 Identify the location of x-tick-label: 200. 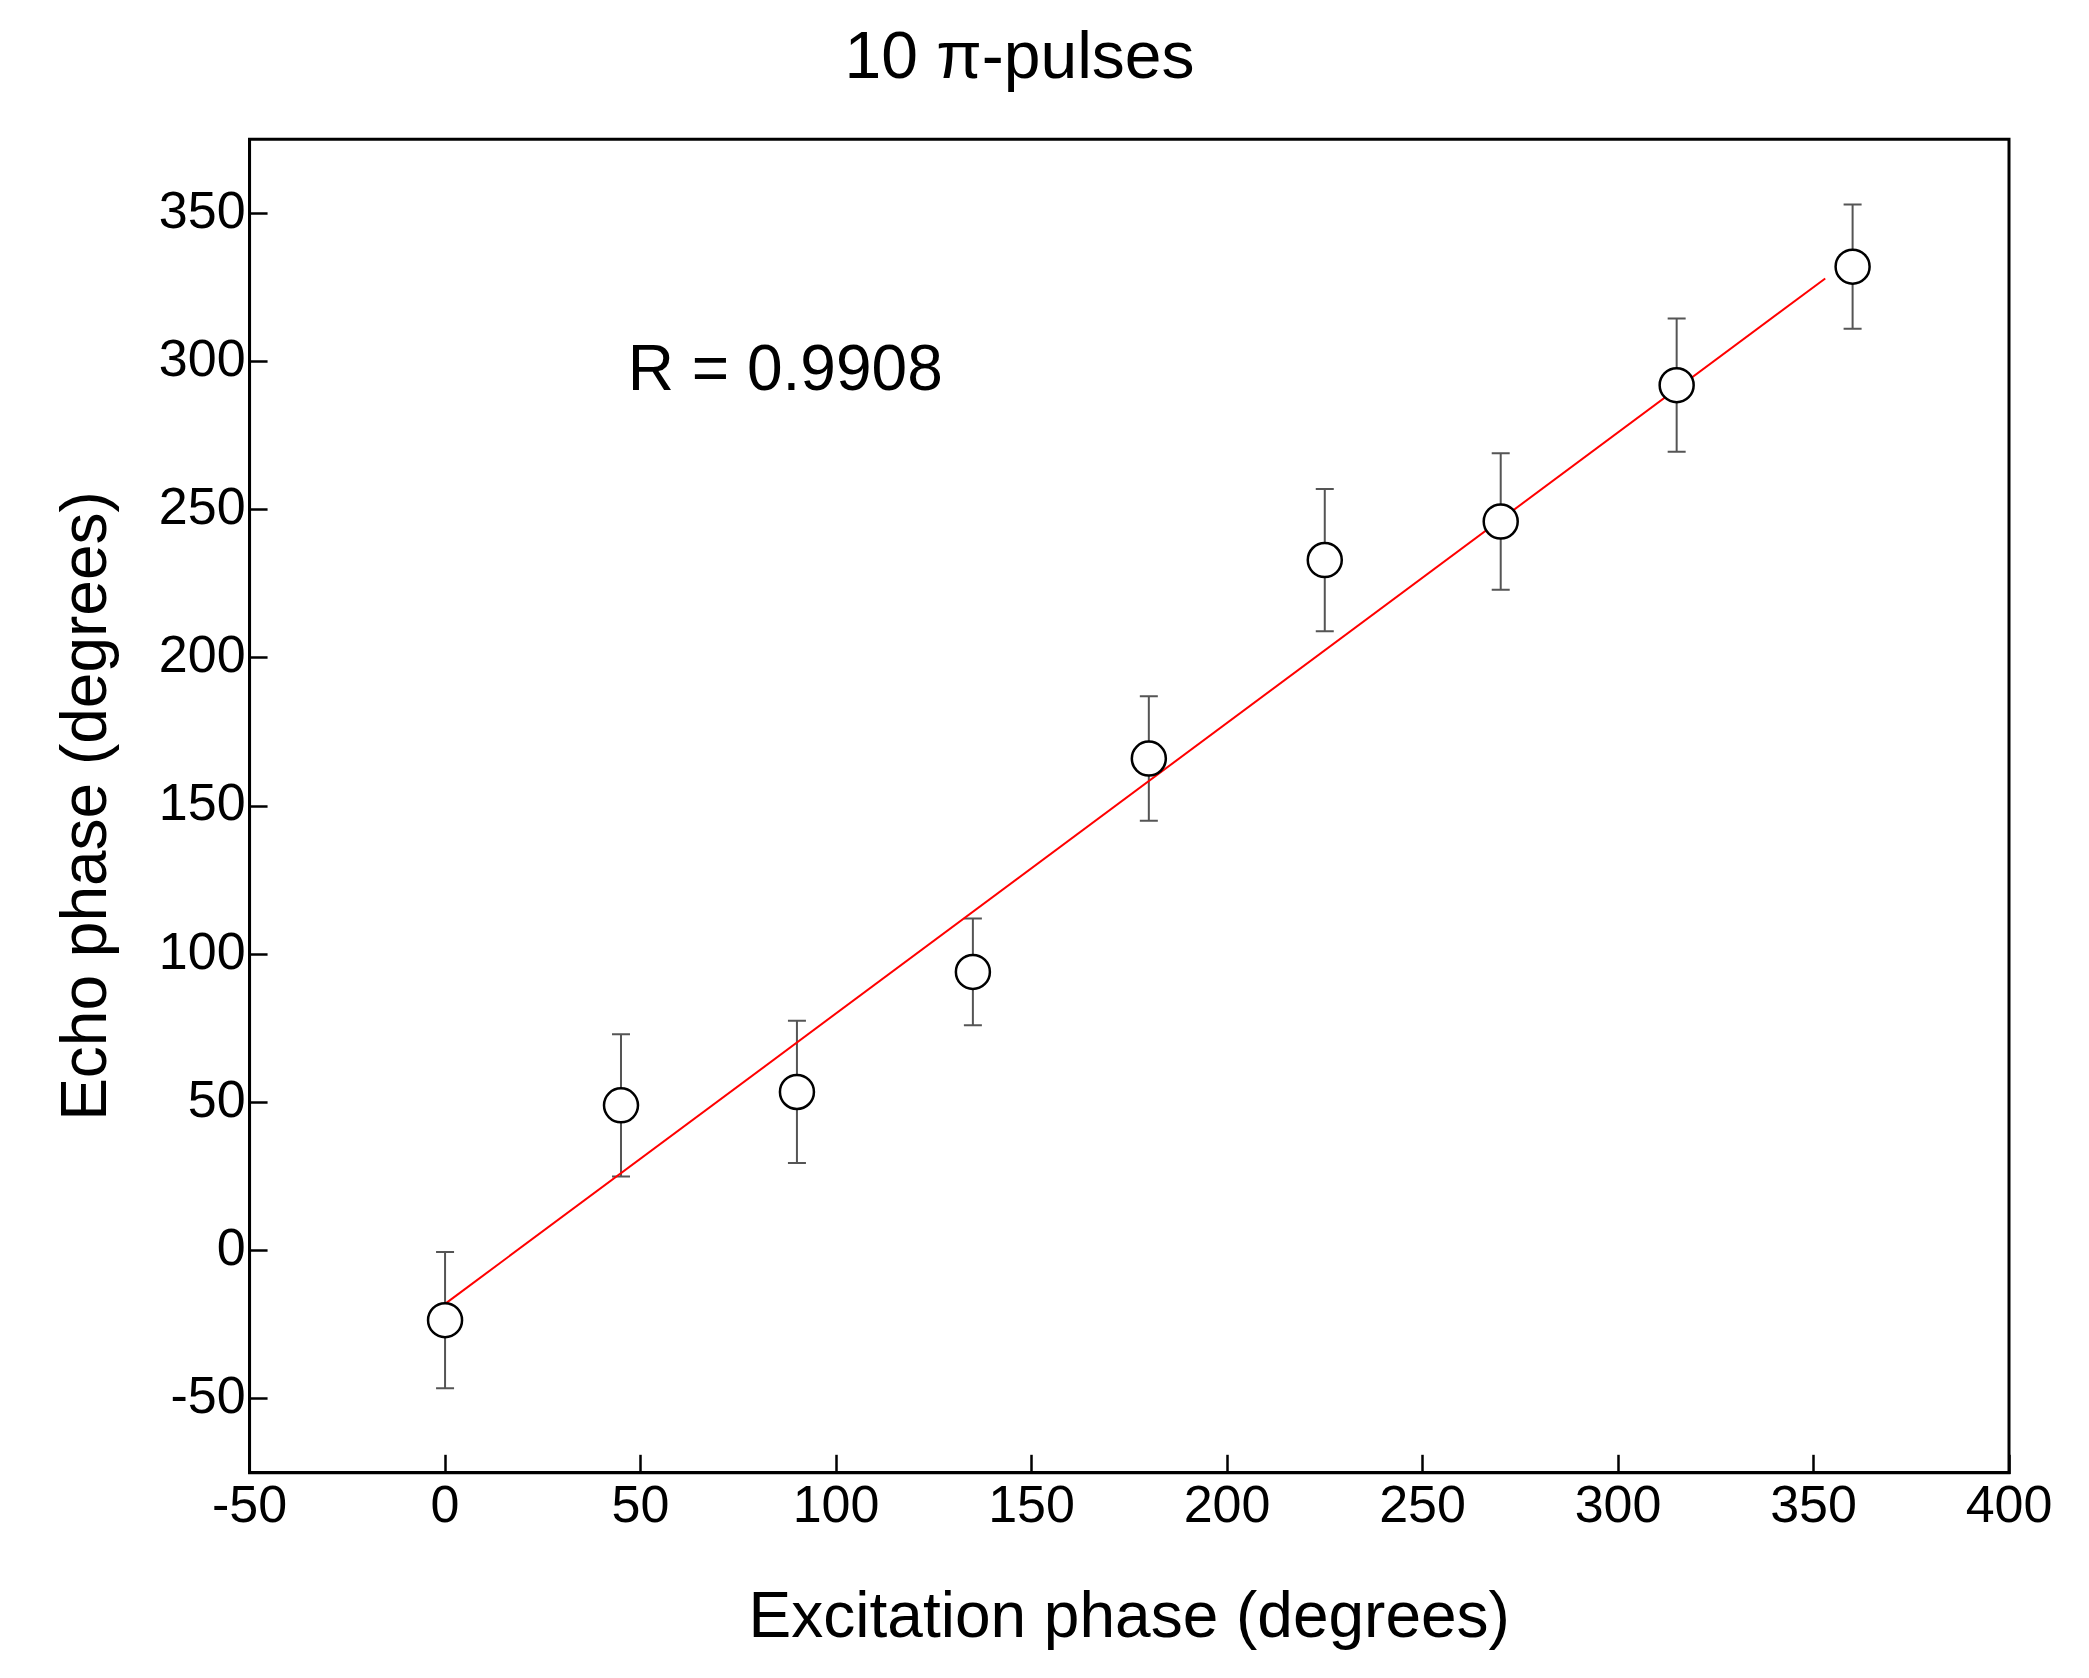
(1227, 1504).